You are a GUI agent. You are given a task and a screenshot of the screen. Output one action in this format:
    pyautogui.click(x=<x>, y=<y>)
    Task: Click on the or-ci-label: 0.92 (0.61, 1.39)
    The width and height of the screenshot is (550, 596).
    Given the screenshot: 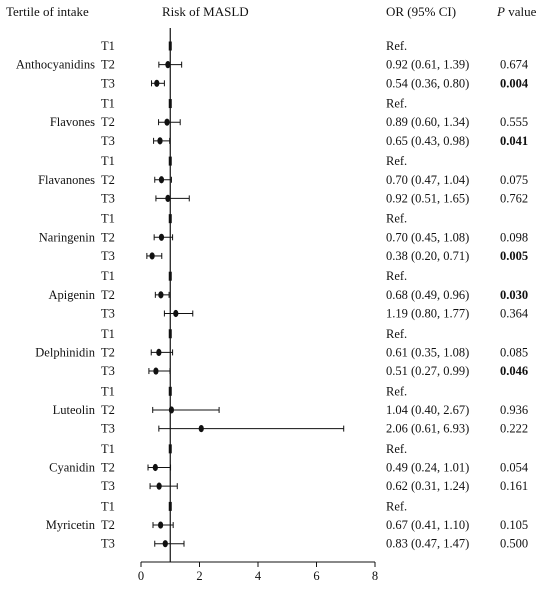 What is the action you would take?
    pyautogui.click(x=427, y=65)
    